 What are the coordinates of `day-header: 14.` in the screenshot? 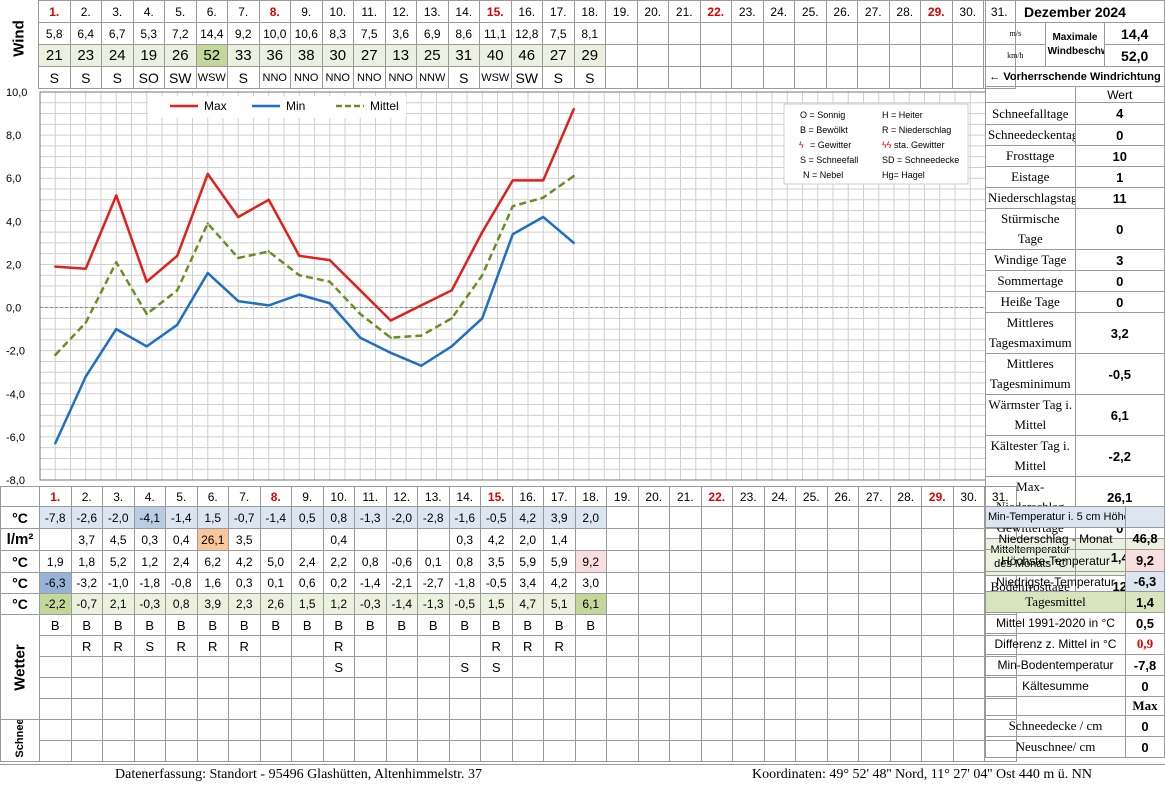 It's located at (464, 496).